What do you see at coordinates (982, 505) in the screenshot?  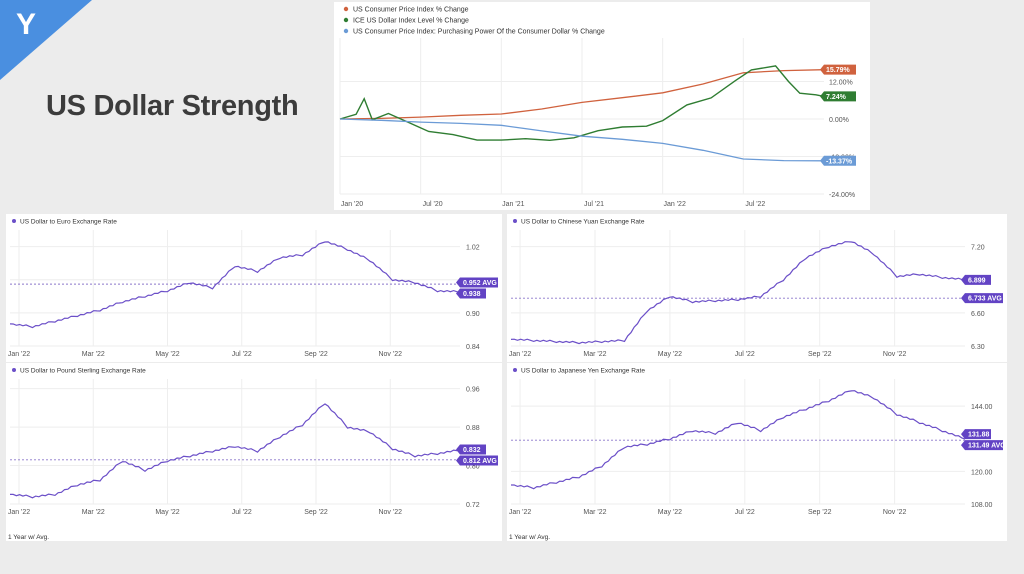 I see `y-tick-label: 108.00` at bounding box center [982, 505].